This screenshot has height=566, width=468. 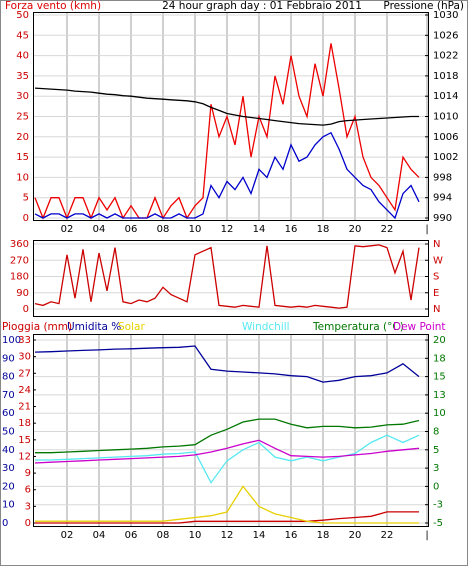 I want to click on y-tick-label: 270, so click(x=19, y=260).